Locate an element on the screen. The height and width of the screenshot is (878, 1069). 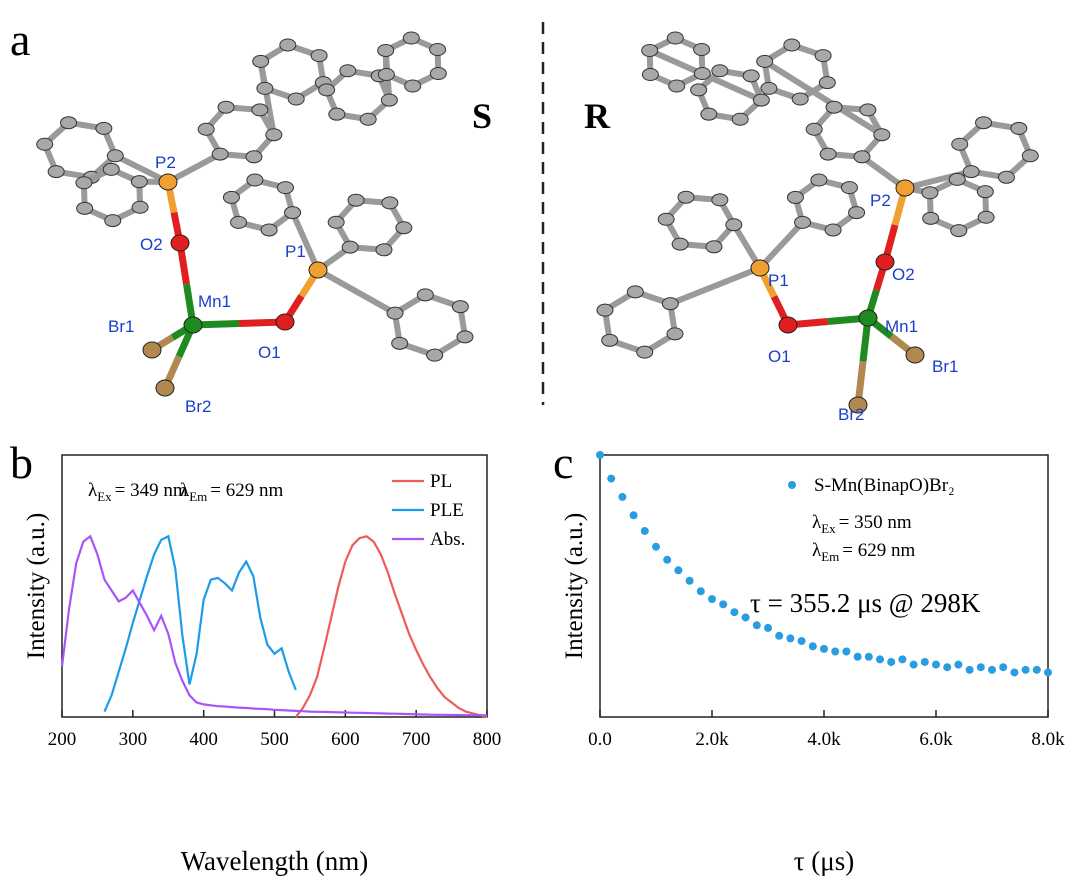
x-tick-label: 600 is located at coordinates (345, 739).